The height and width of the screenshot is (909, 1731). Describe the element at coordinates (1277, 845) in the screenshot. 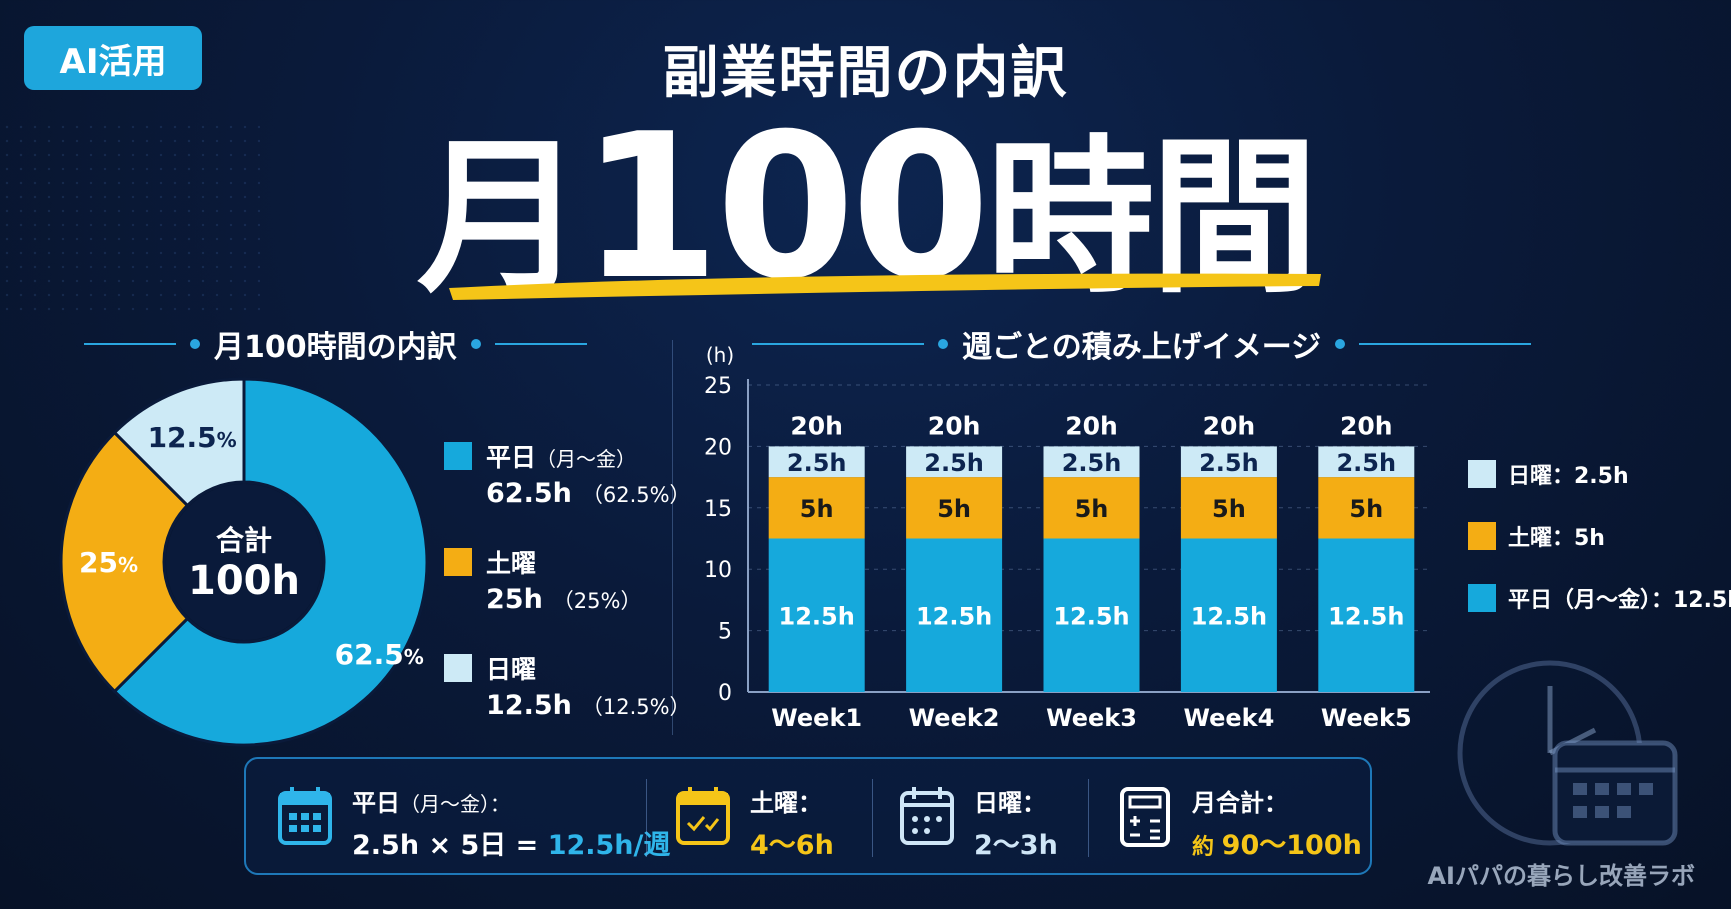

I see `summary-total-value: 約 90～100h` at that location.